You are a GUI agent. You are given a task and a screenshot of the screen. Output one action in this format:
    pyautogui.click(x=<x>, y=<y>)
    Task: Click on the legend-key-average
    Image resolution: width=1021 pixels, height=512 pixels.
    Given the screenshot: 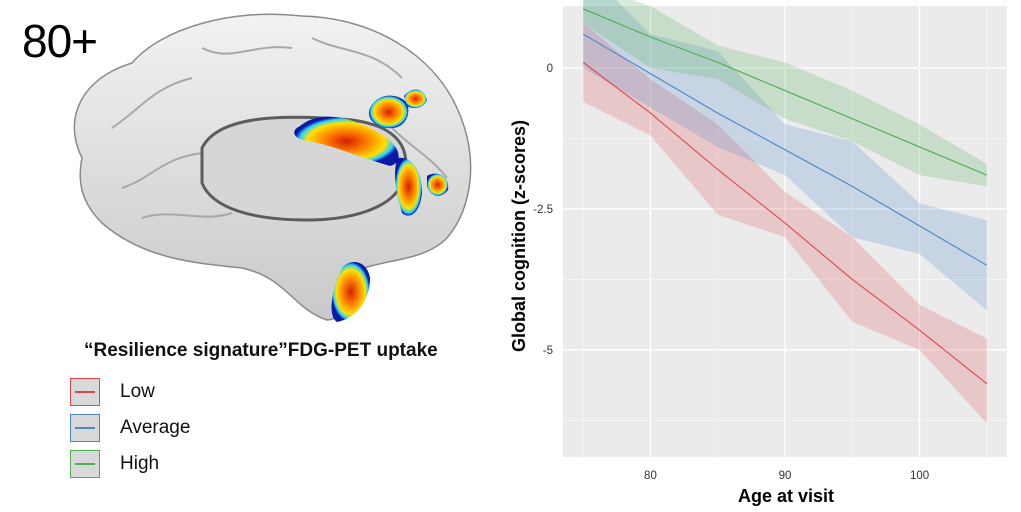 What is the action you would take?
    pyautogui.click(x=85, y=428)
    